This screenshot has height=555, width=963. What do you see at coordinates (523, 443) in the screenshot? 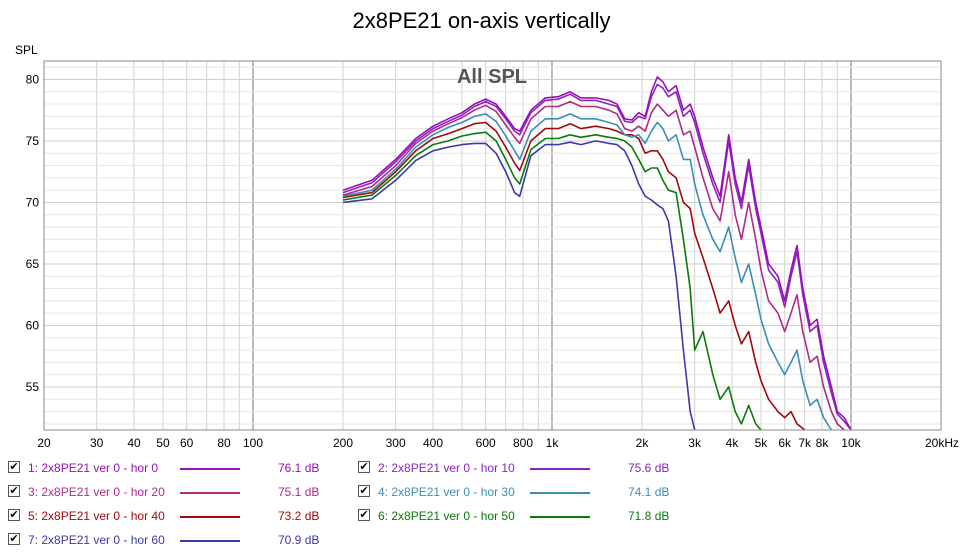
I see `x-tick-label: 800` at bounding box center [523, 443].